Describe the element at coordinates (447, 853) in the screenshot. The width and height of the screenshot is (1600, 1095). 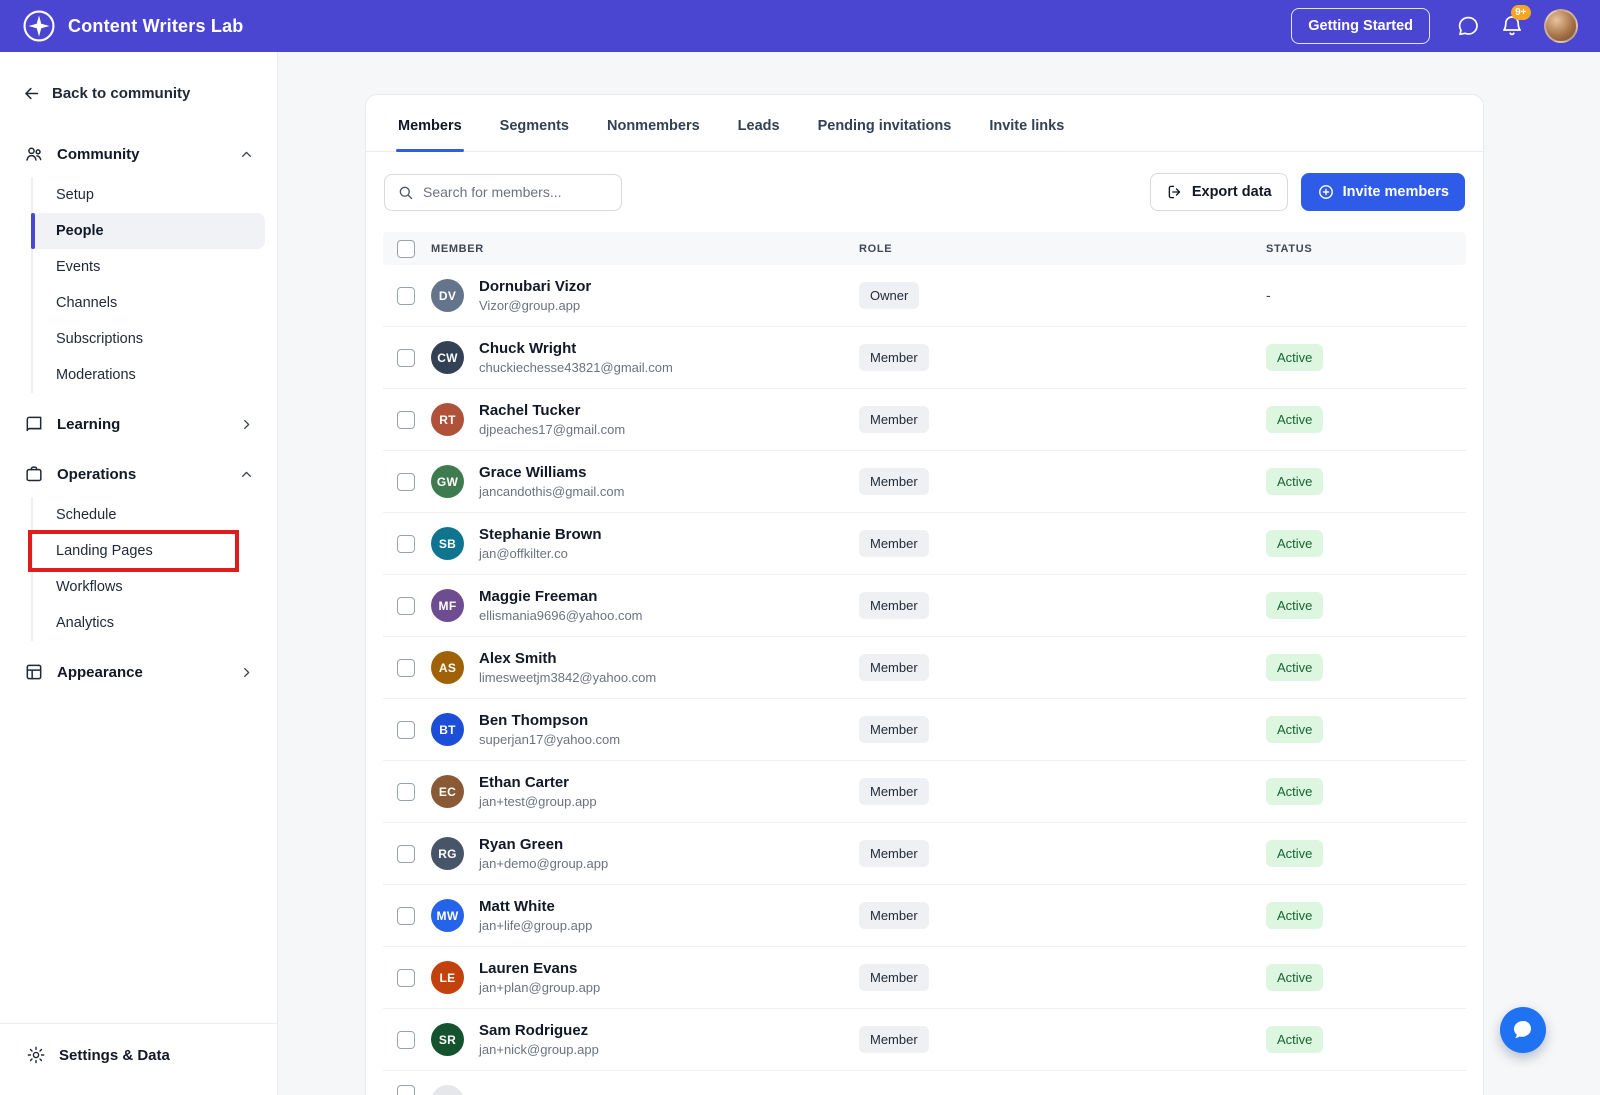
I see `member-avatar: RG` at that location.